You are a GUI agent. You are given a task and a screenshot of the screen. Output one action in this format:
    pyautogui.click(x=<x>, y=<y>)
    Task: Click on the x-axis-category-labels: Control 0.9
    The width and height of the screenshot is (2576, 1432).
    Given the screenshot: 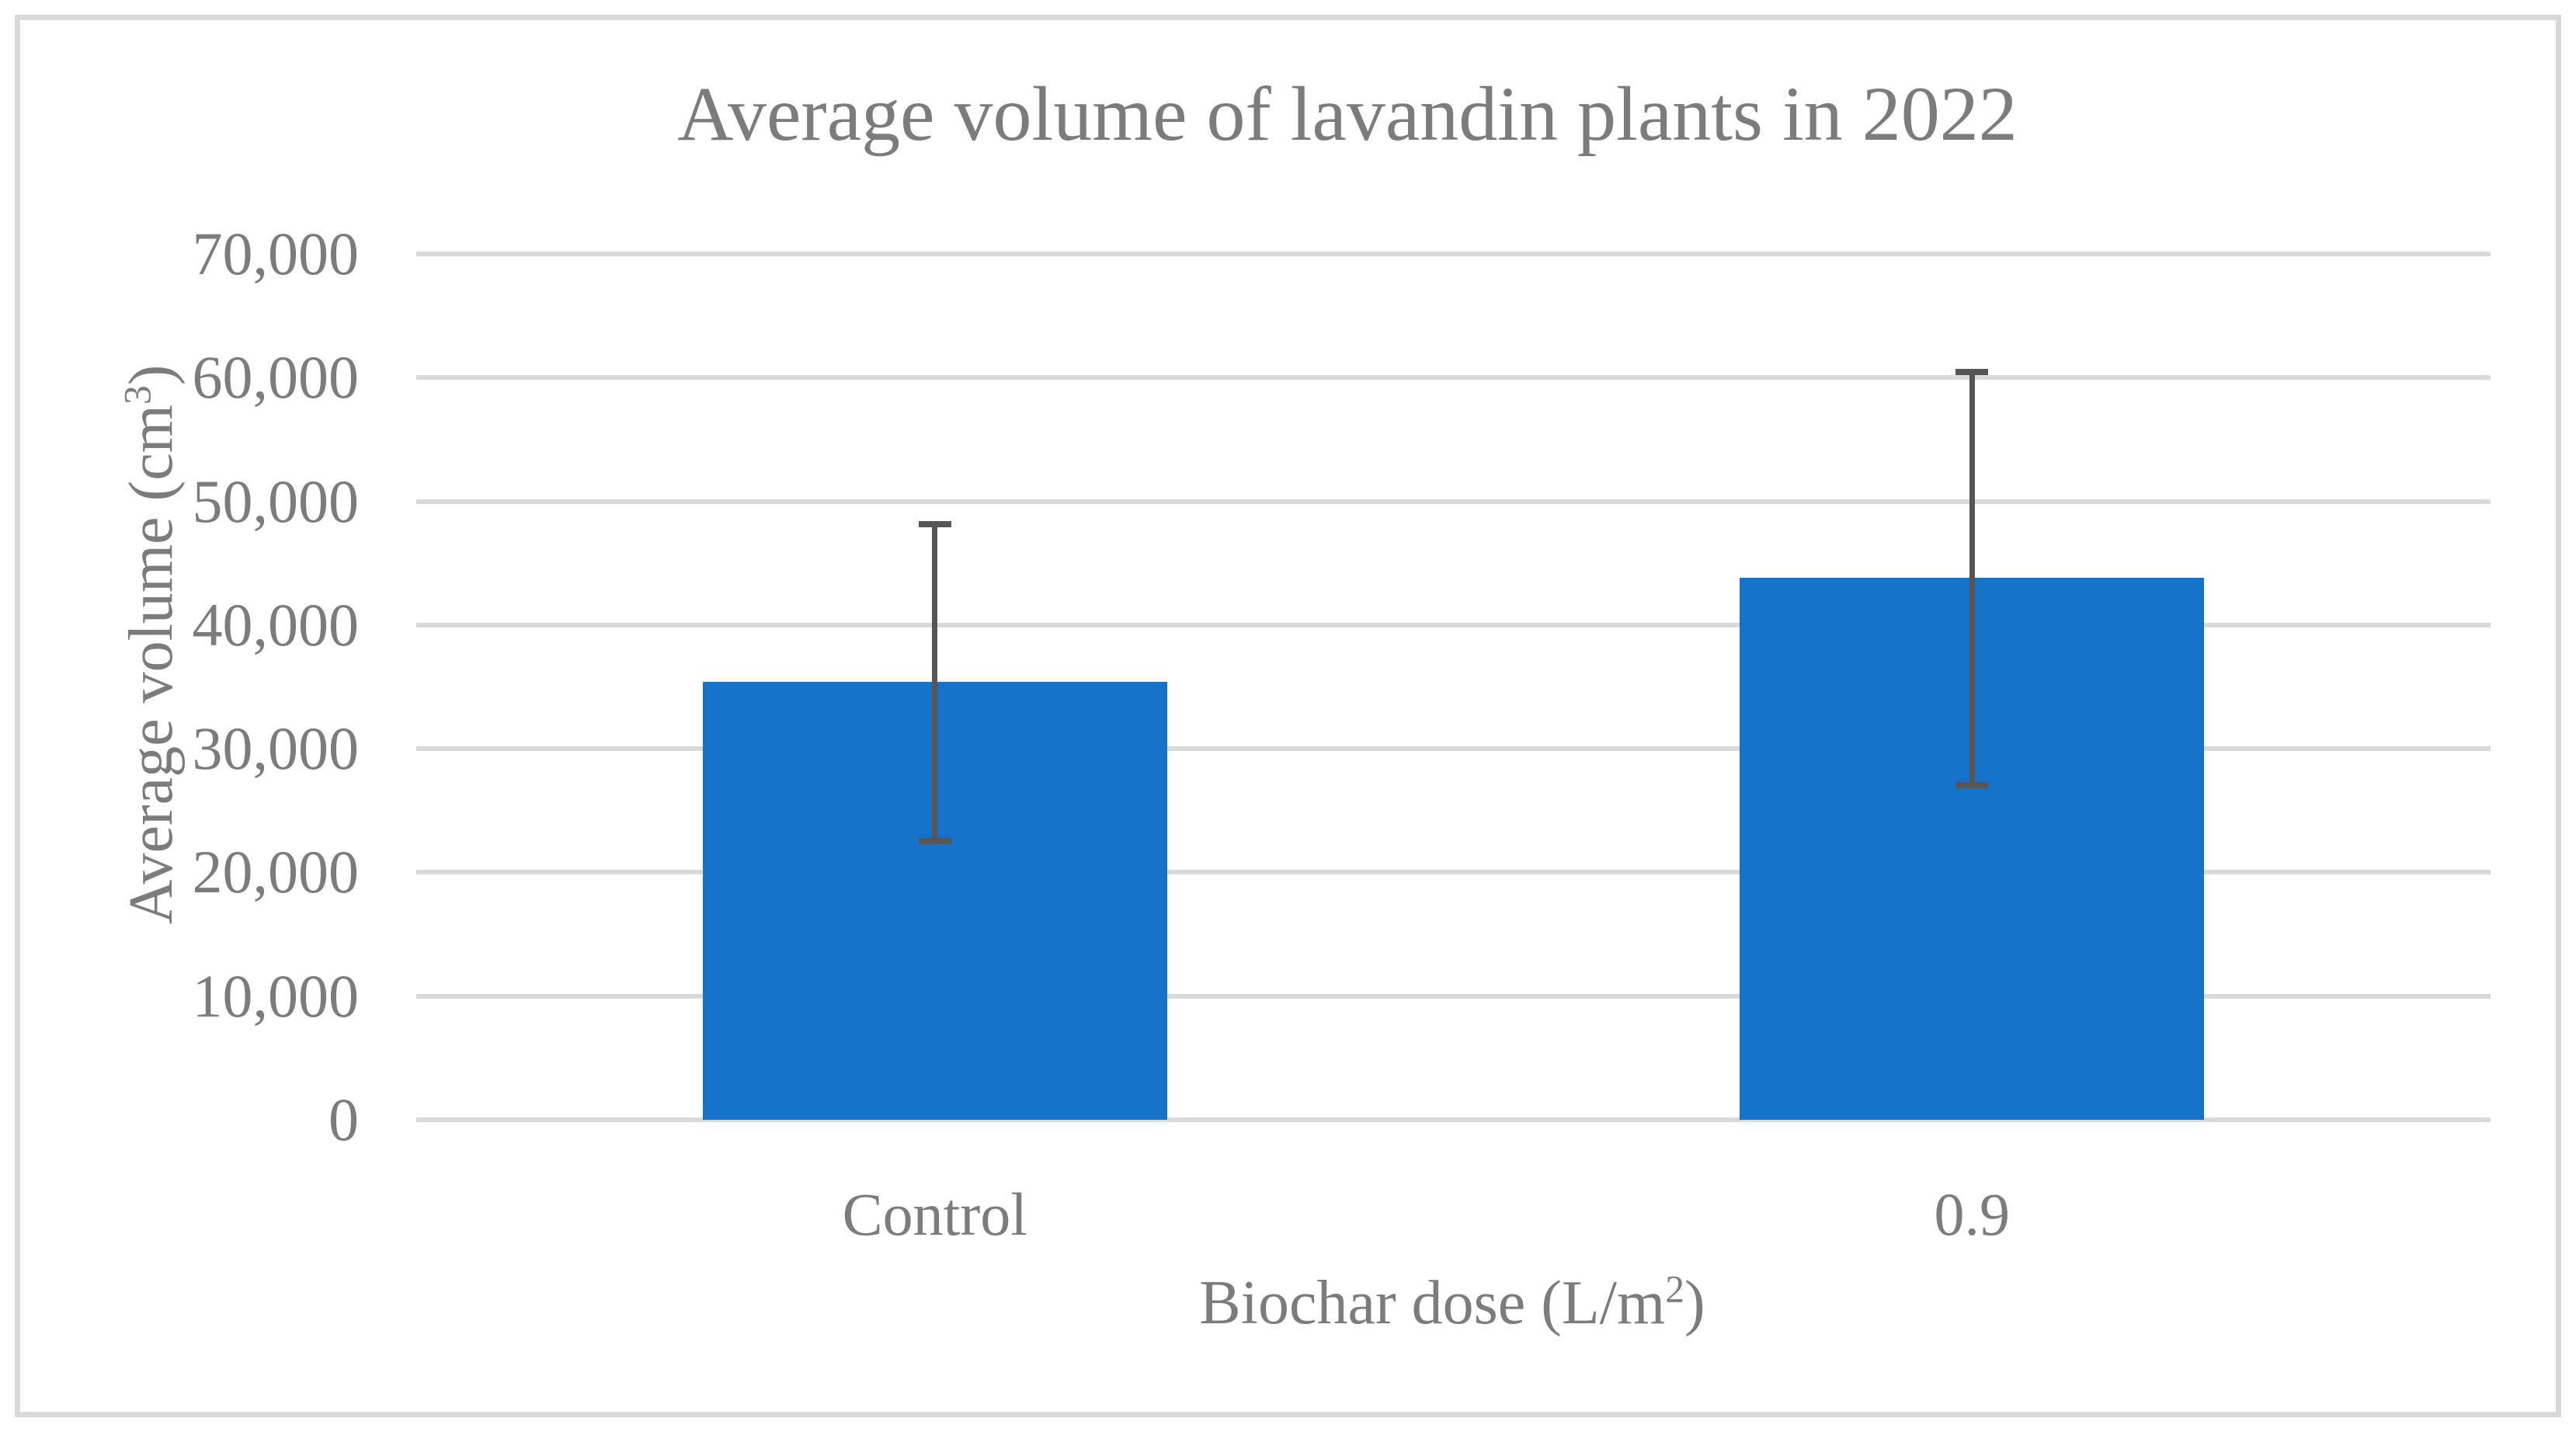 What is the action you would take?
    pyautogui.click(x=1453, y=1217)
    